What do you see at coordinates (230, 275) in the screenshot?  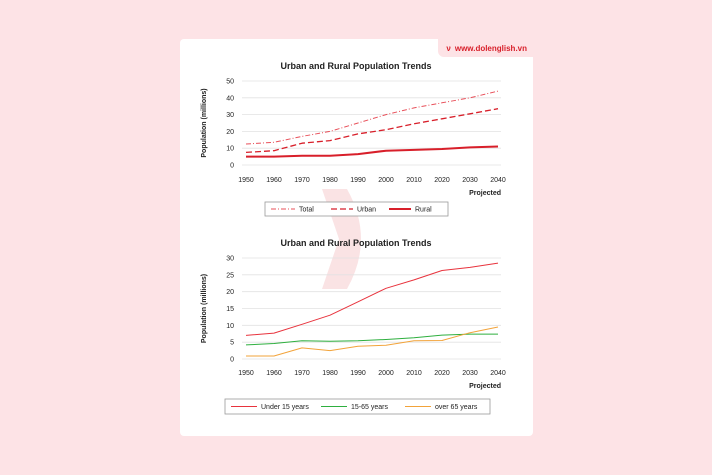 I see `y-tick-label: 25` at bounding box center [230, 275].